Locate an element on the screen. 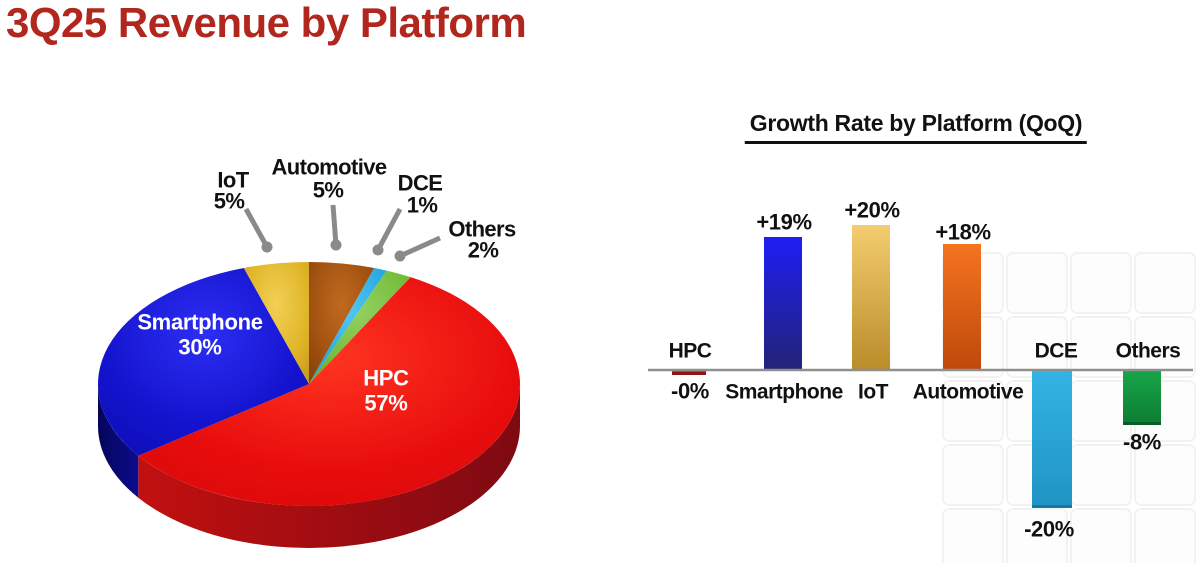 Image resolution: width=1200 pixels, height=563 pixels. pie-label-automotive: Automotive is located at coordinates (328, 167).